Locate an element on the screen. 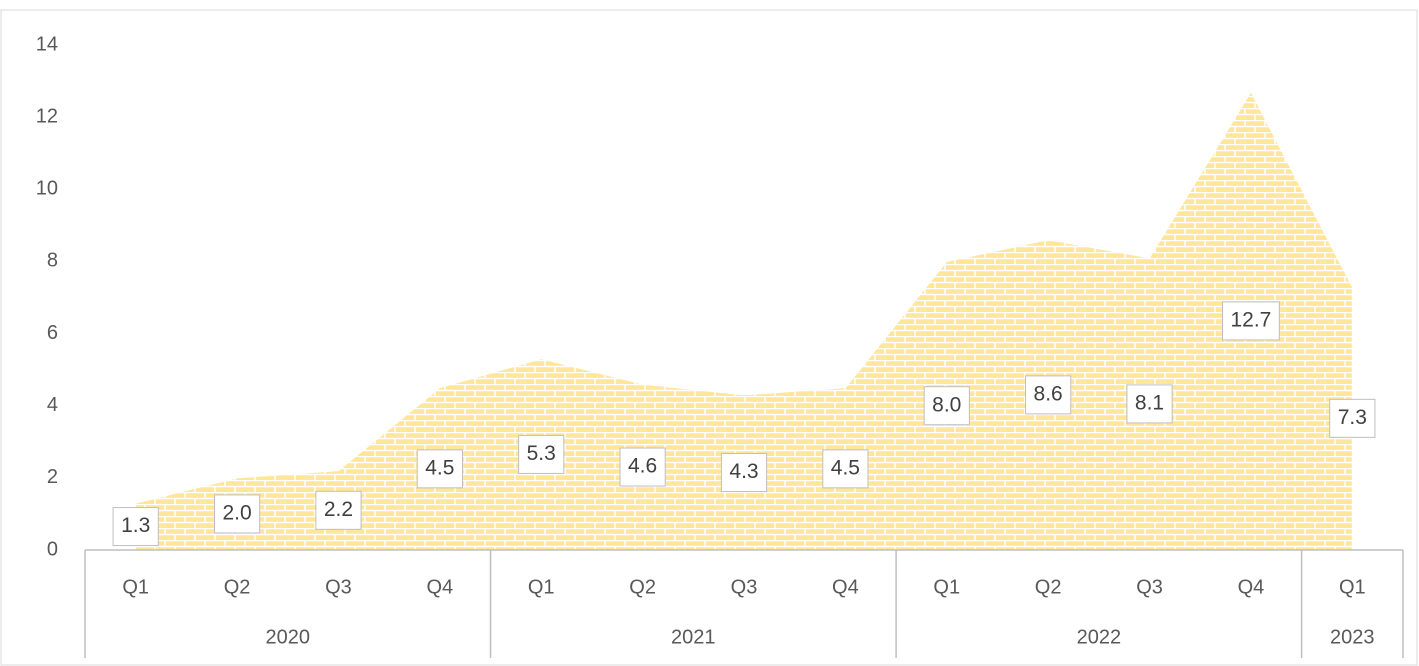 The image size is (1419, 666). y-tick-label: 8 is located at coordinates (52, 261).